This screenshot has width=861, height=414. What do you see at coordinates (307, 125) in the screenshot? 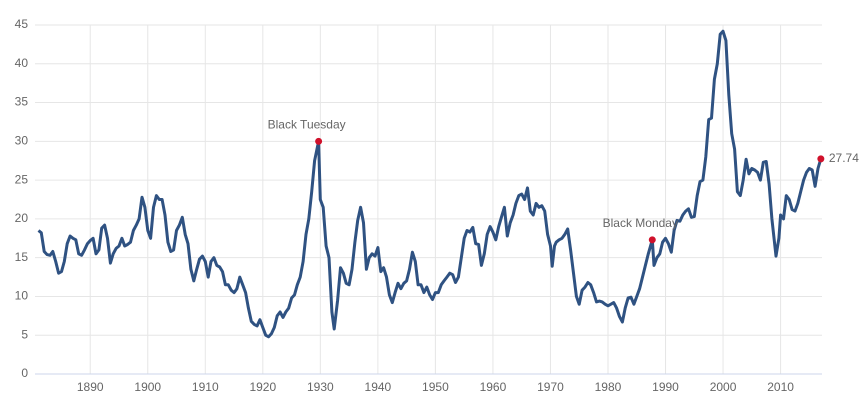
I see `annotation-label: Black Tuesday` at bounding box center [307, 125].